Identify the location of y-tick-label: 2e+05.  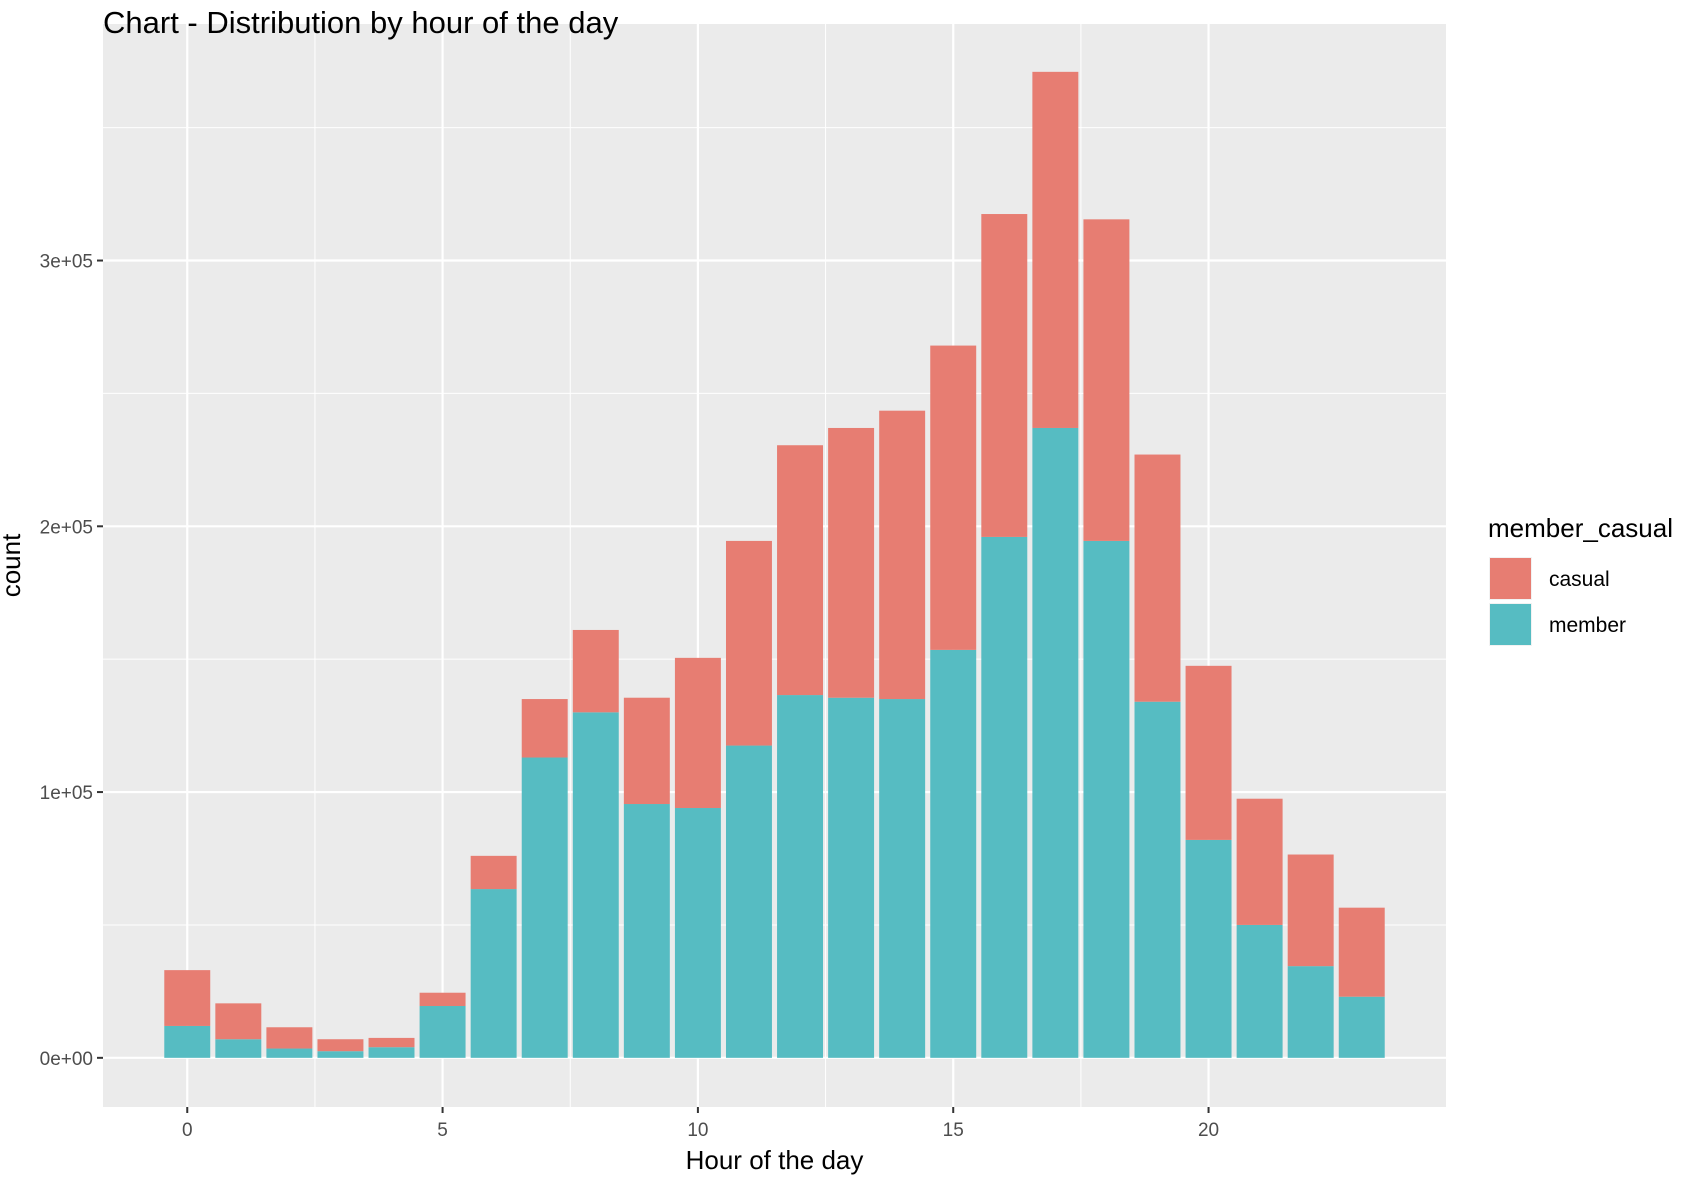
(66, 527).